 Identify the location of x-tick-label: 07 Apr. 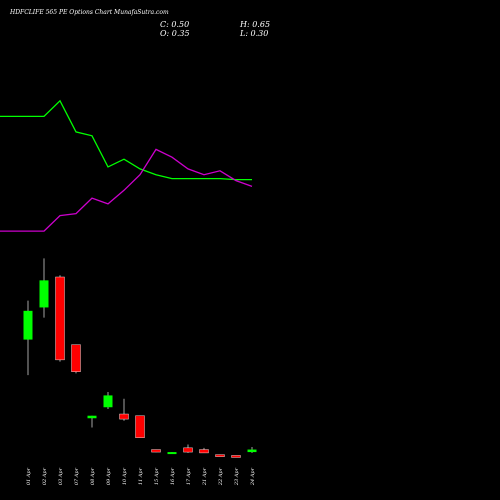
(77, 476).